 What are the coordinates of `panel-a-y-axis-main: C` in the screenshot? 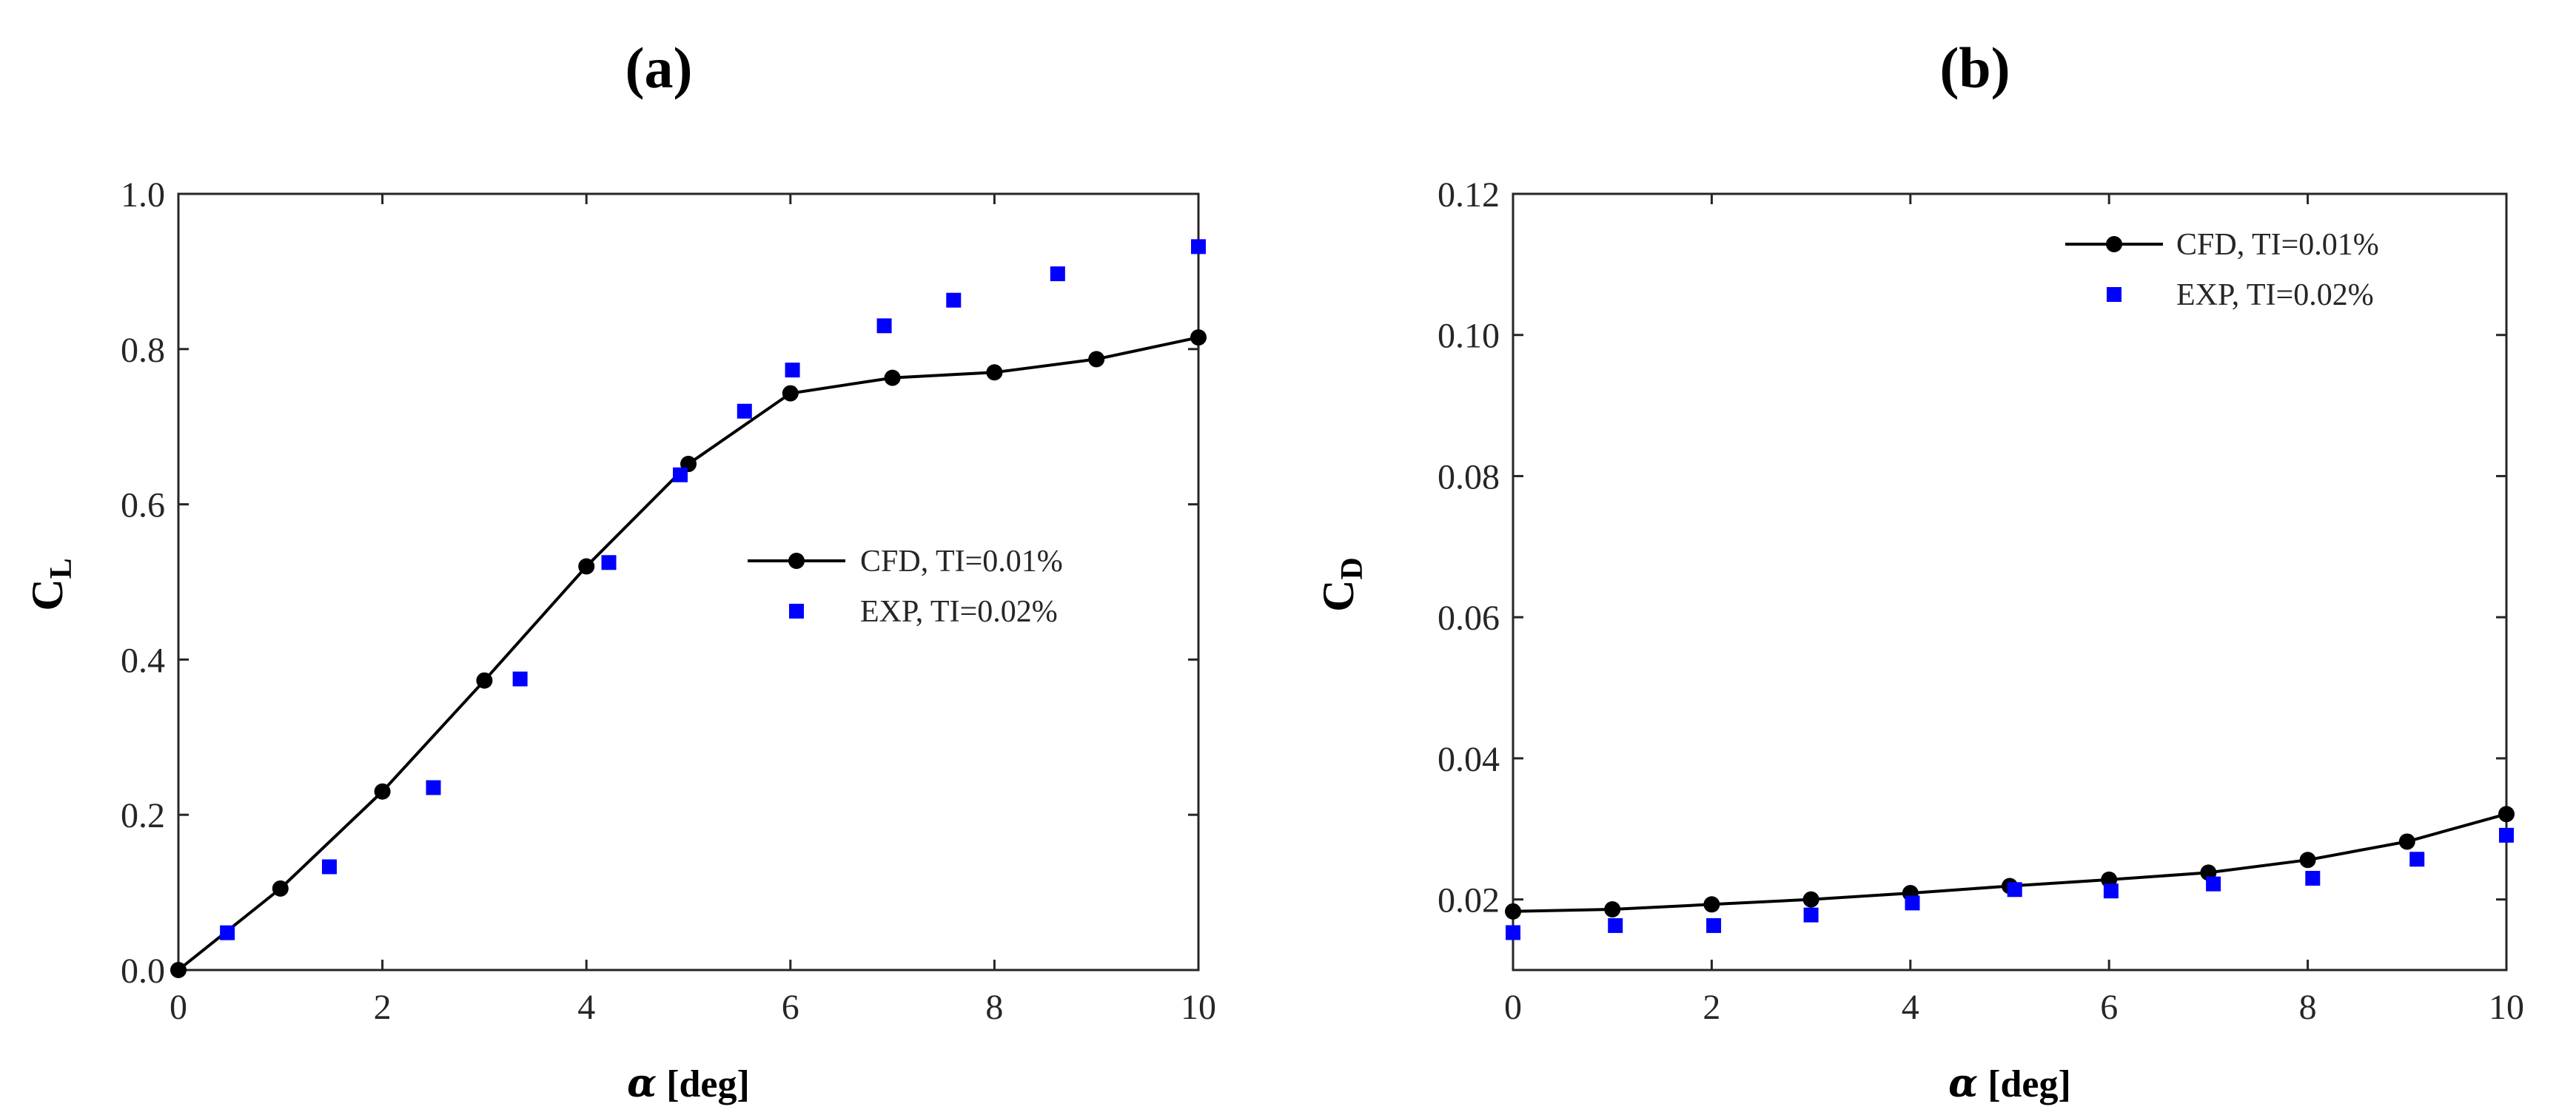 It's located at (47, 594).